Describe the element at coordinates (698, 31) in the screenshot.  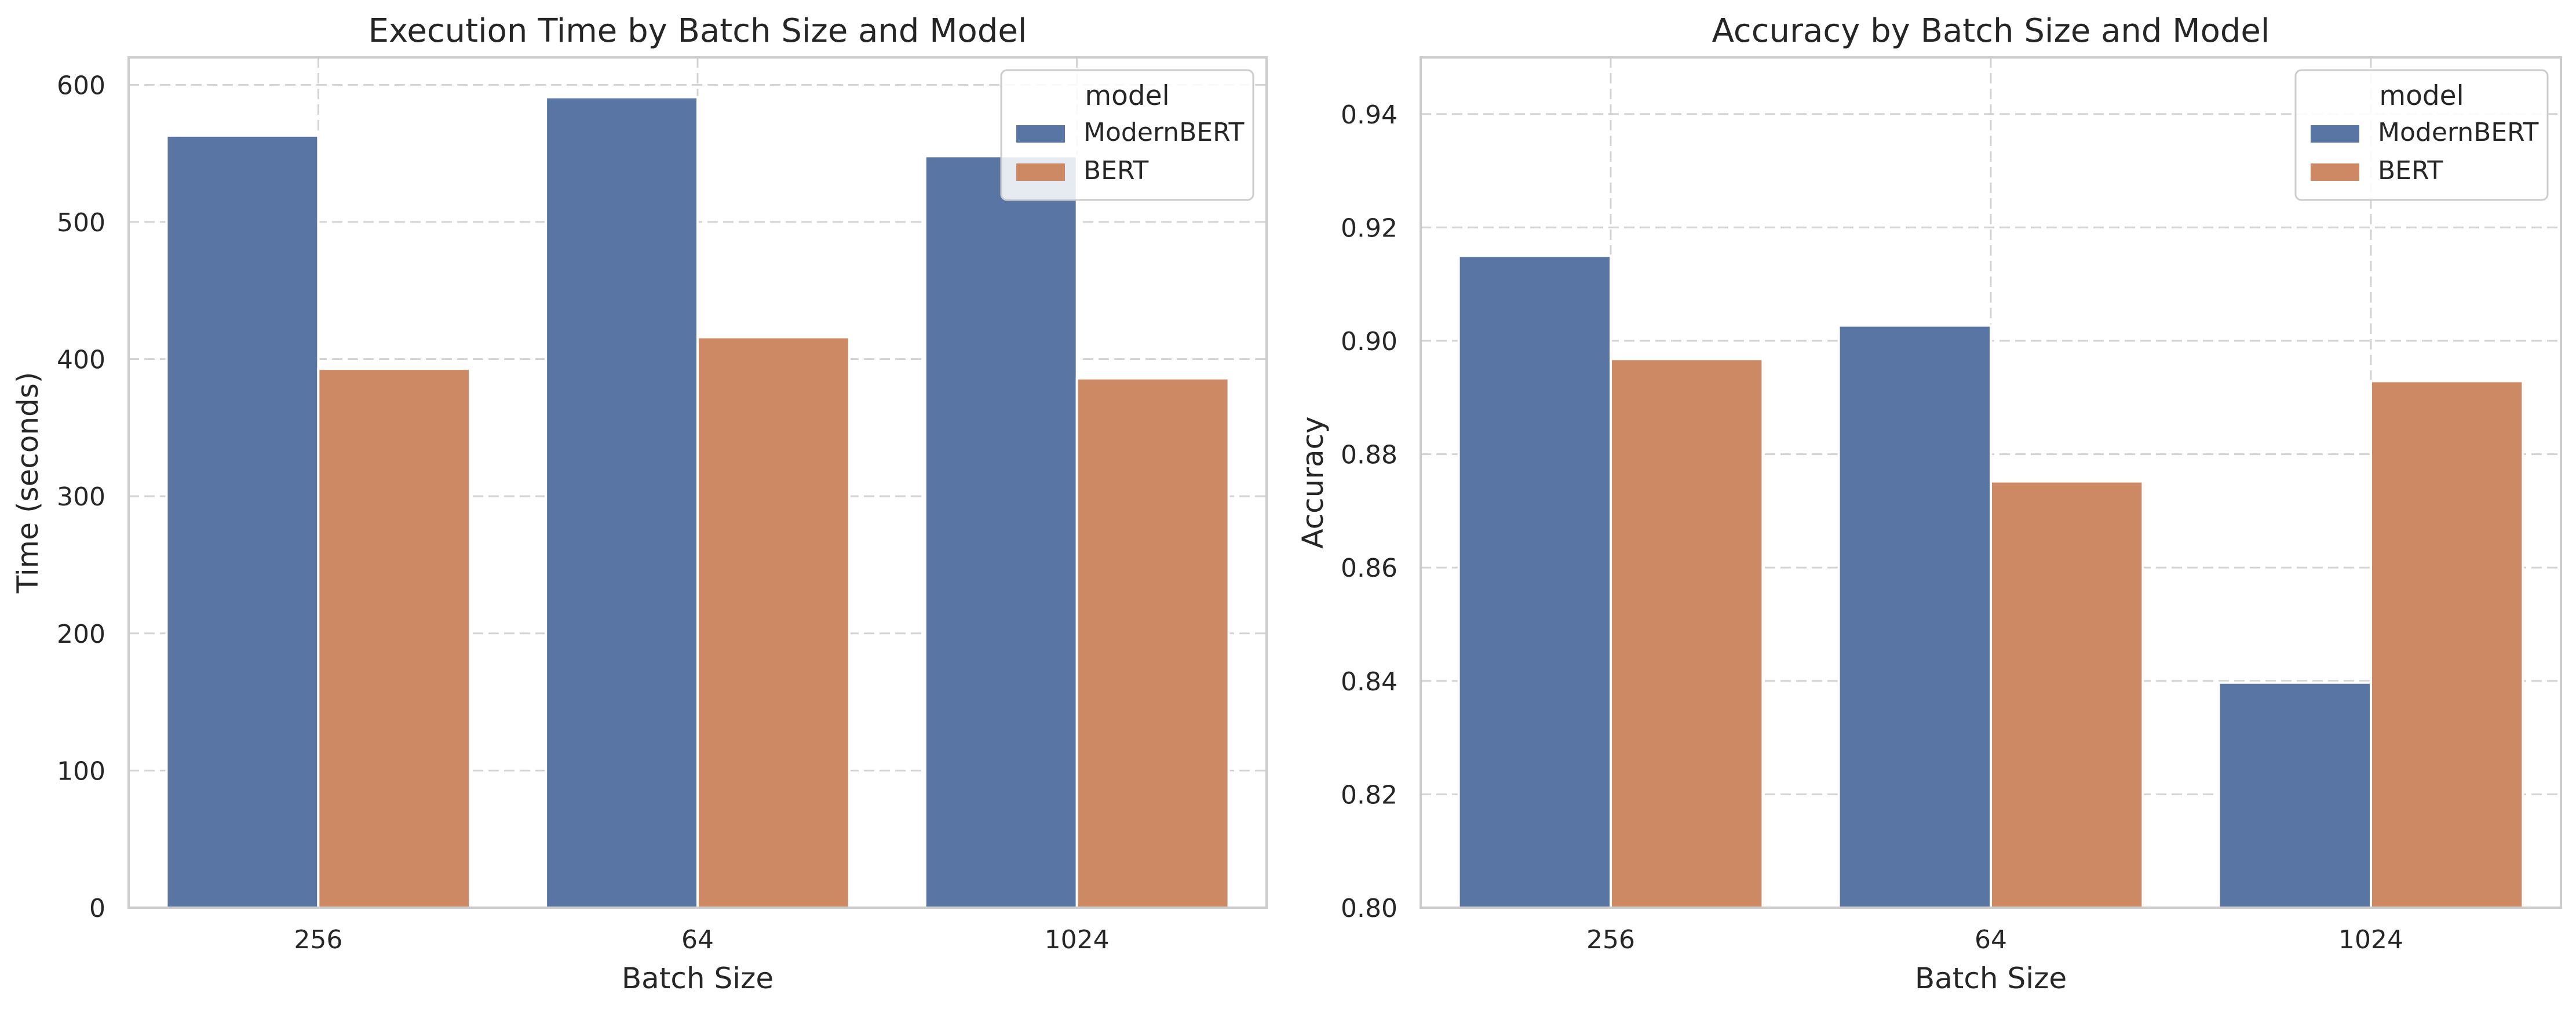
I see `chart-title: Execution Time by Batch Size and Model` at that location.